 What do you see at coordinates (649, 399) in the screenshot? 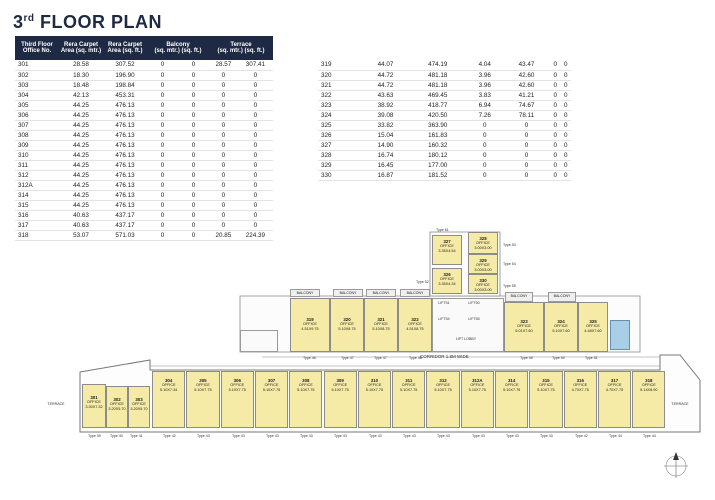
I see `office-318: 318 OFFICE 5.14X8.90` at bounding box center [649, 399].